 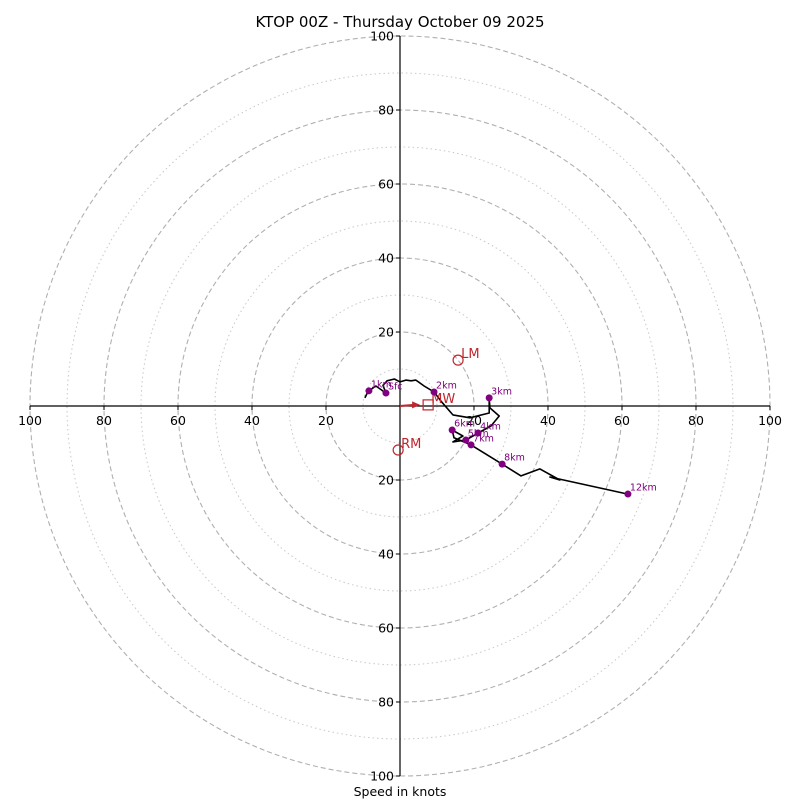 What do you see at coordinates (399, 22) in the screenshot?
I see `chart-title: KTOP 00Z - Thursday October 09 2025` at bounding box center [399, 22].